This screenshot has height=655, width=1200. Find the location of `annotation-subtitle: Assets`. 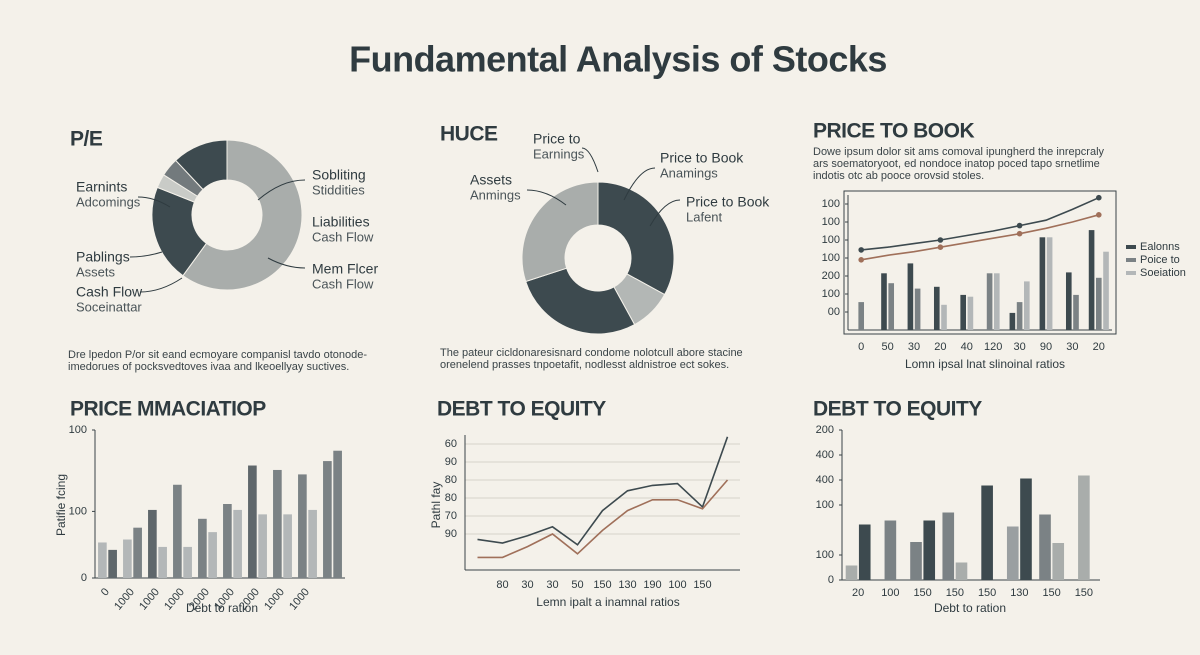

annotation-subtitle: Assets is located at coordinates (96, 271).